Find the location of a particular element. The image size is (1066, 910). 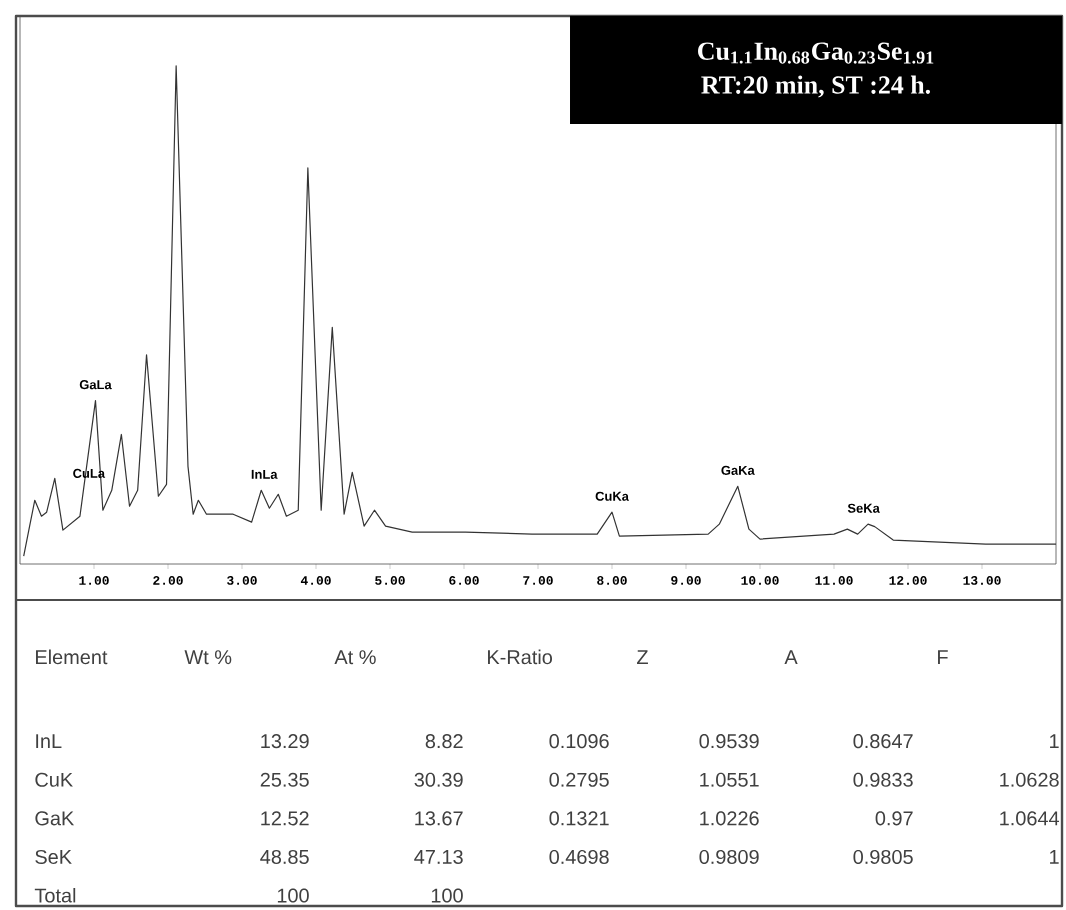

text: 0.9539 is located at coordinates (729, 741).